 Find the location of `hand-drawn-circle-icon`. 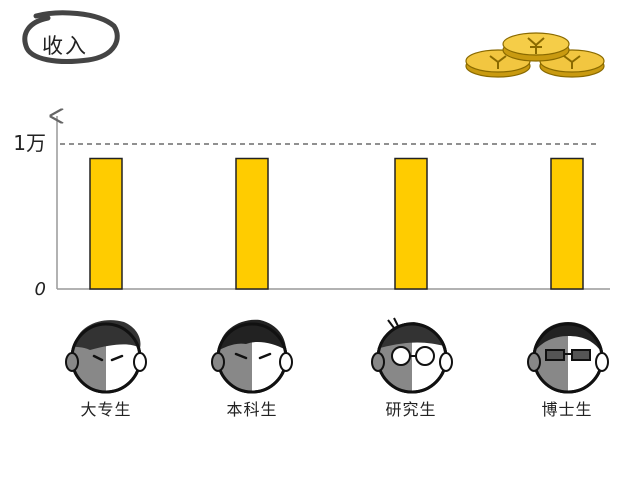

hand-drawn-circle-icon is located at coordinates (71, 37).